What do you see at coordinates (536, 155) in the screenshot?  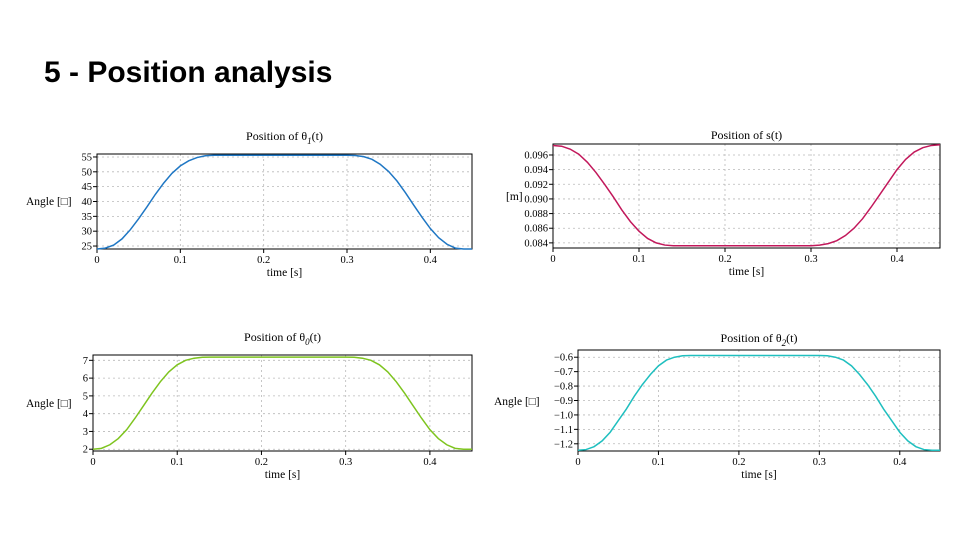 I see `y-tick-label: 0.096` at bounding box center [536, 155].